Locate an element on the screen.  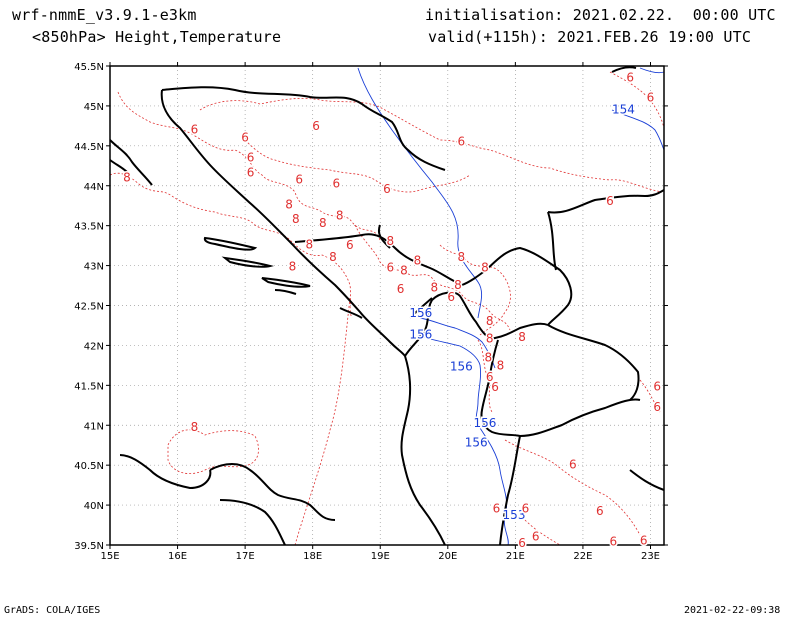
y-tick-label: 45.5N is located at coordinates (89, 67).